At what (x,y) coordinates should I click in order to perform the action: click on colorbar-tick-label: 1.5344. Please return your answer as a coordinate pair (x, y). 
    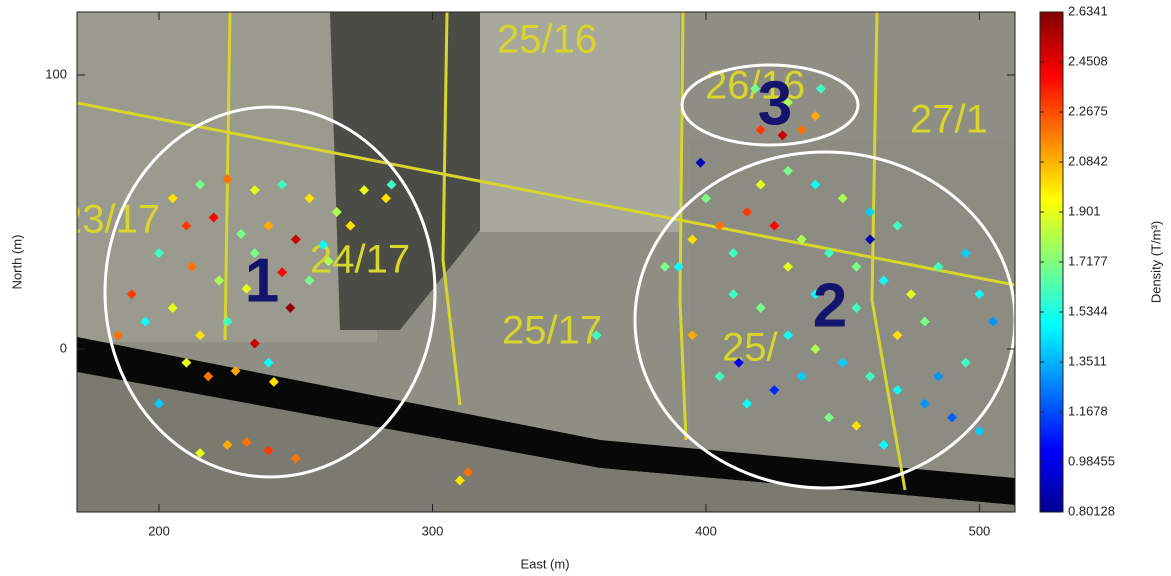
    Looking at the image, I should click on (1088, 310).